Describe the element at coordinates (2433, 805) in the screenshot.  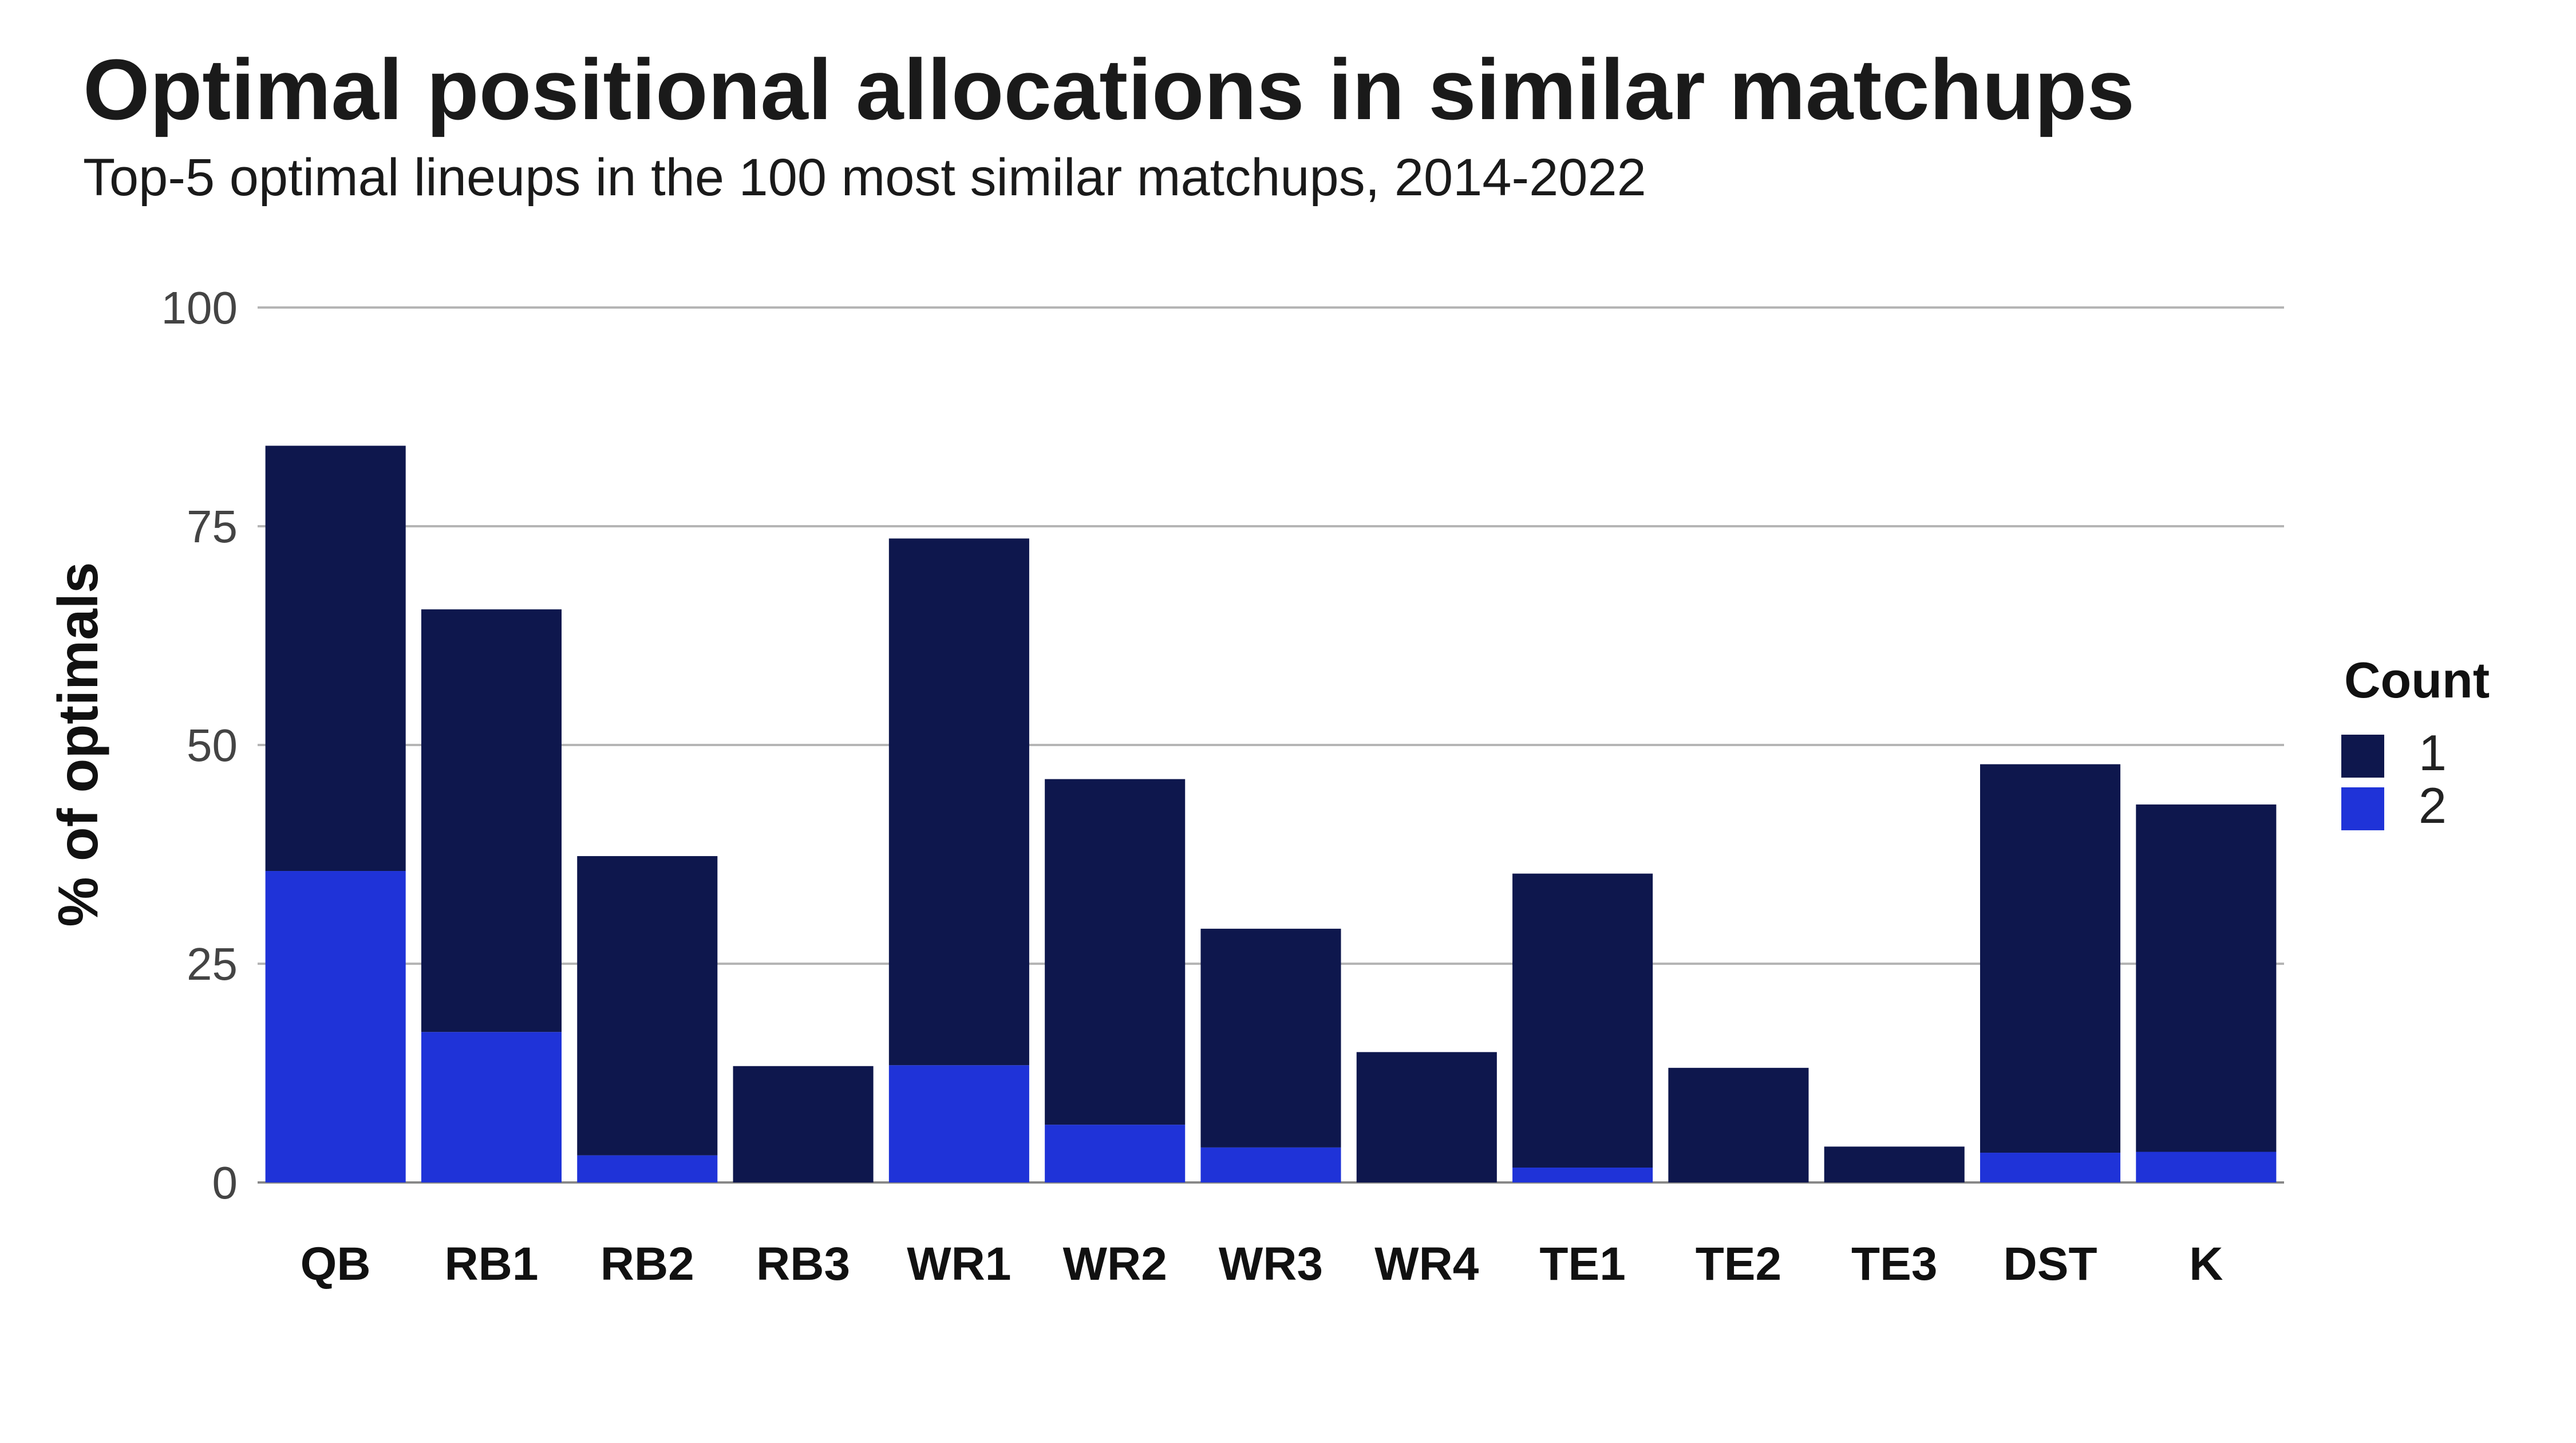
I see `legend-label-2: 2` at that location.